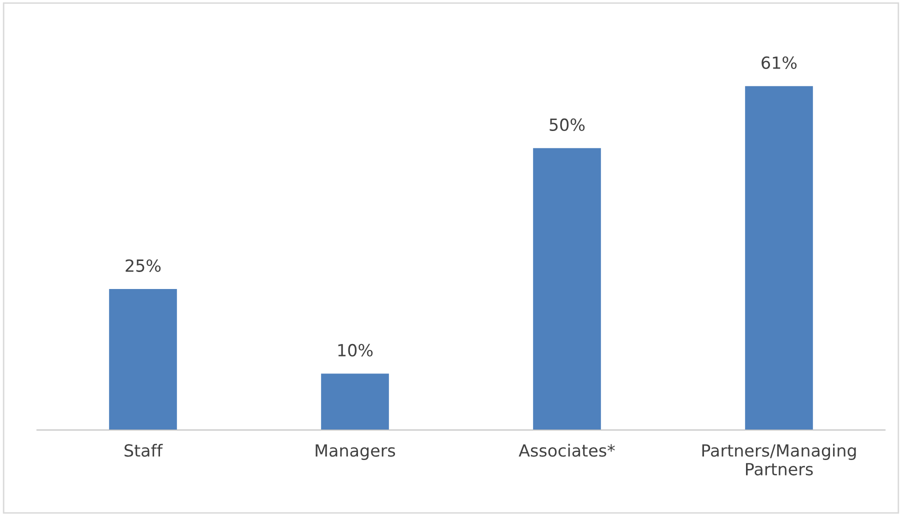 The image size is (902, 515). I want to click on data-label: 25%, so click(143, 265).